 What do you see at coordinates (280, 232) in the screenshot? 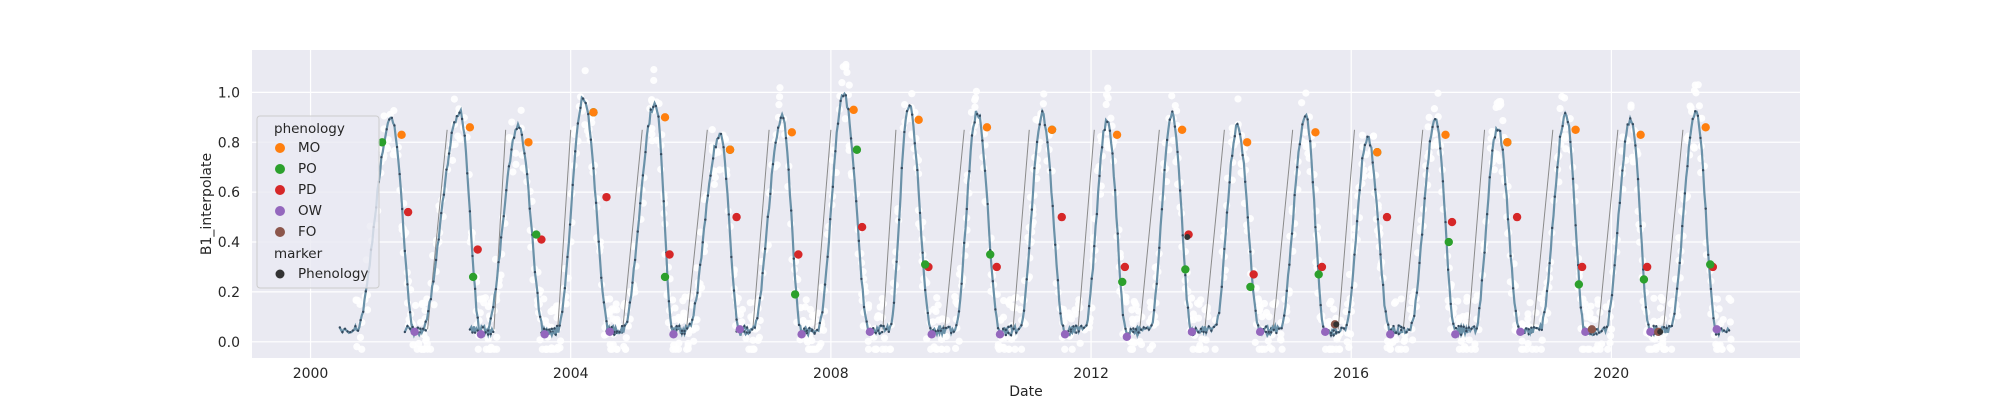
I see `legend-swatch-fo` at bounding box center [280, 232].